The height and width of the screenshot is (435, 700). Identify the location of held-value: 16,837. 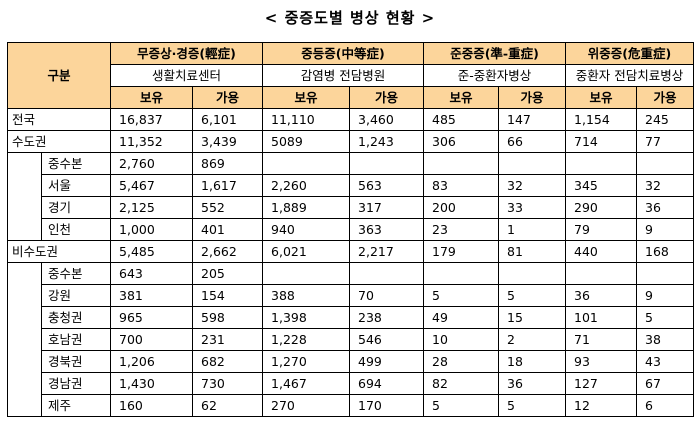
(152, 119).